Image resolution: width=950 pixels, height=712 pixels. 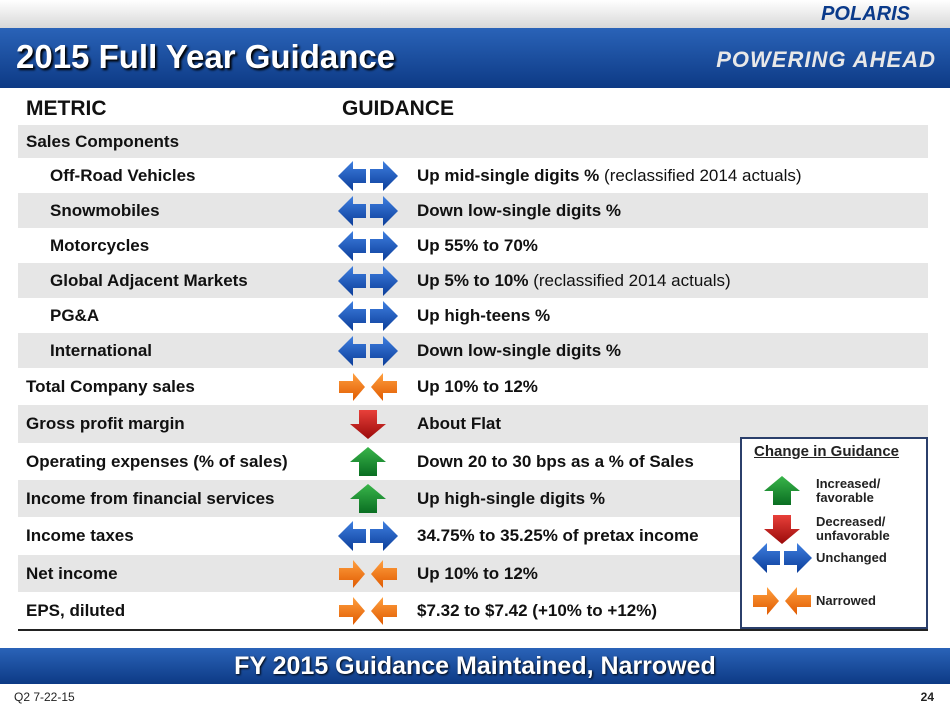 What do you see at coordinates (475, 14) in the screenshot?
I see `top-bar` at bounding box center [475, 14].